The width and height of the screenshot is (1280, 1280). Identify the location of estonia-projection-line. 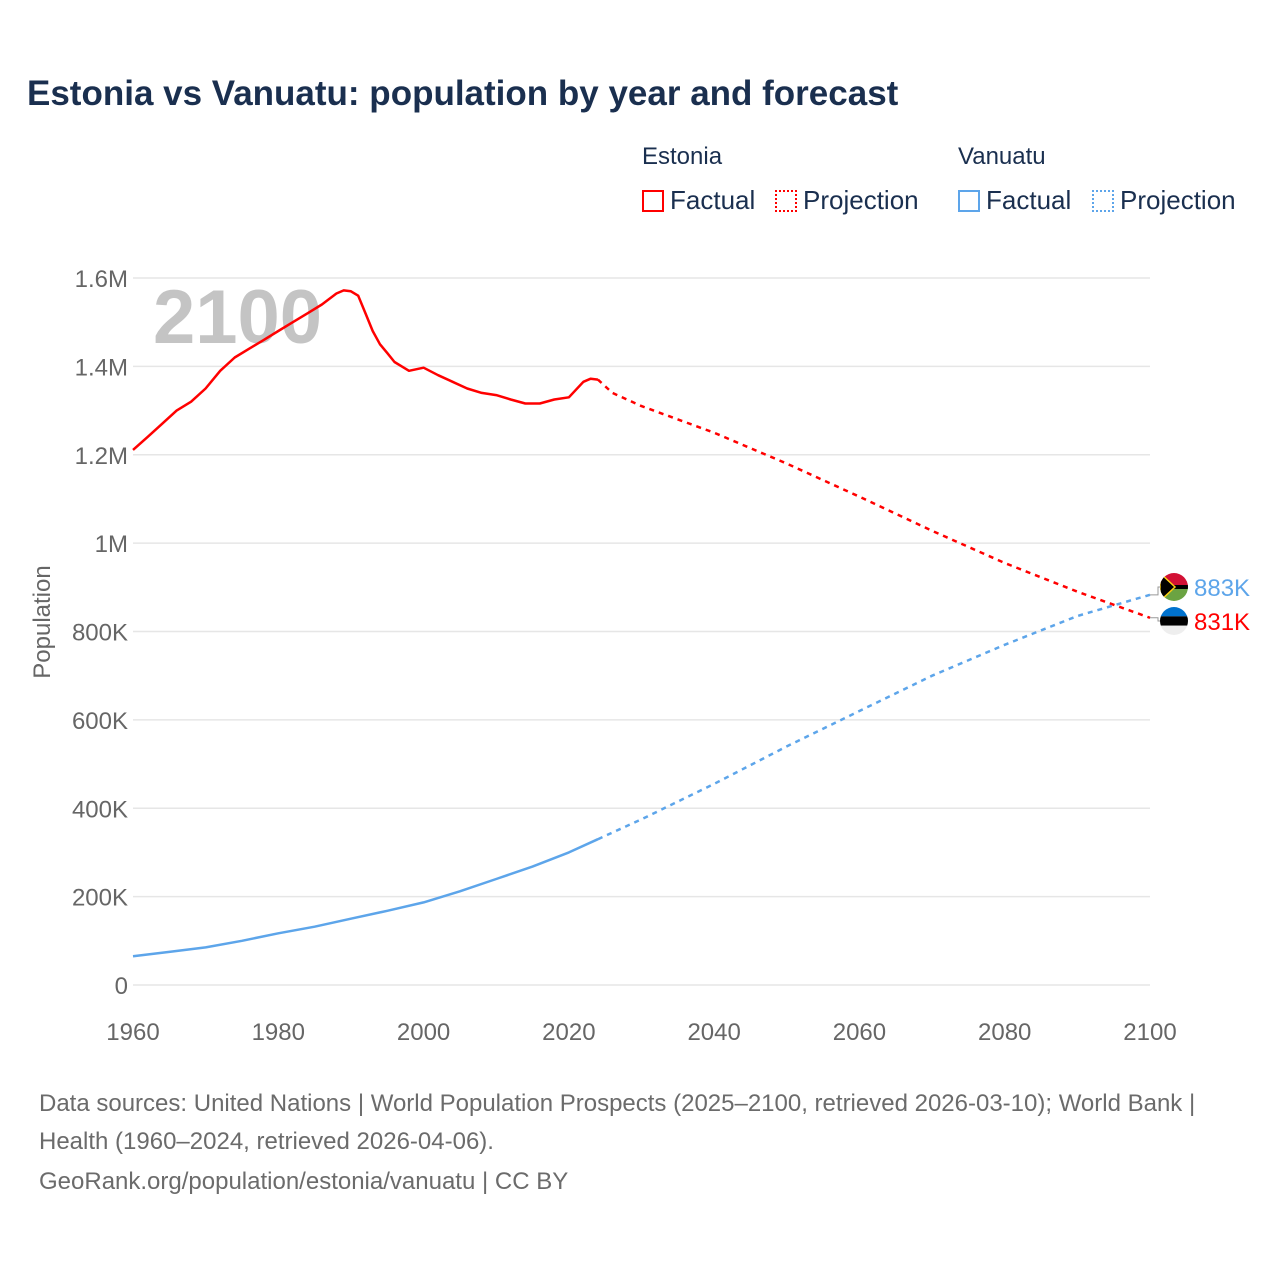
(874, 498).